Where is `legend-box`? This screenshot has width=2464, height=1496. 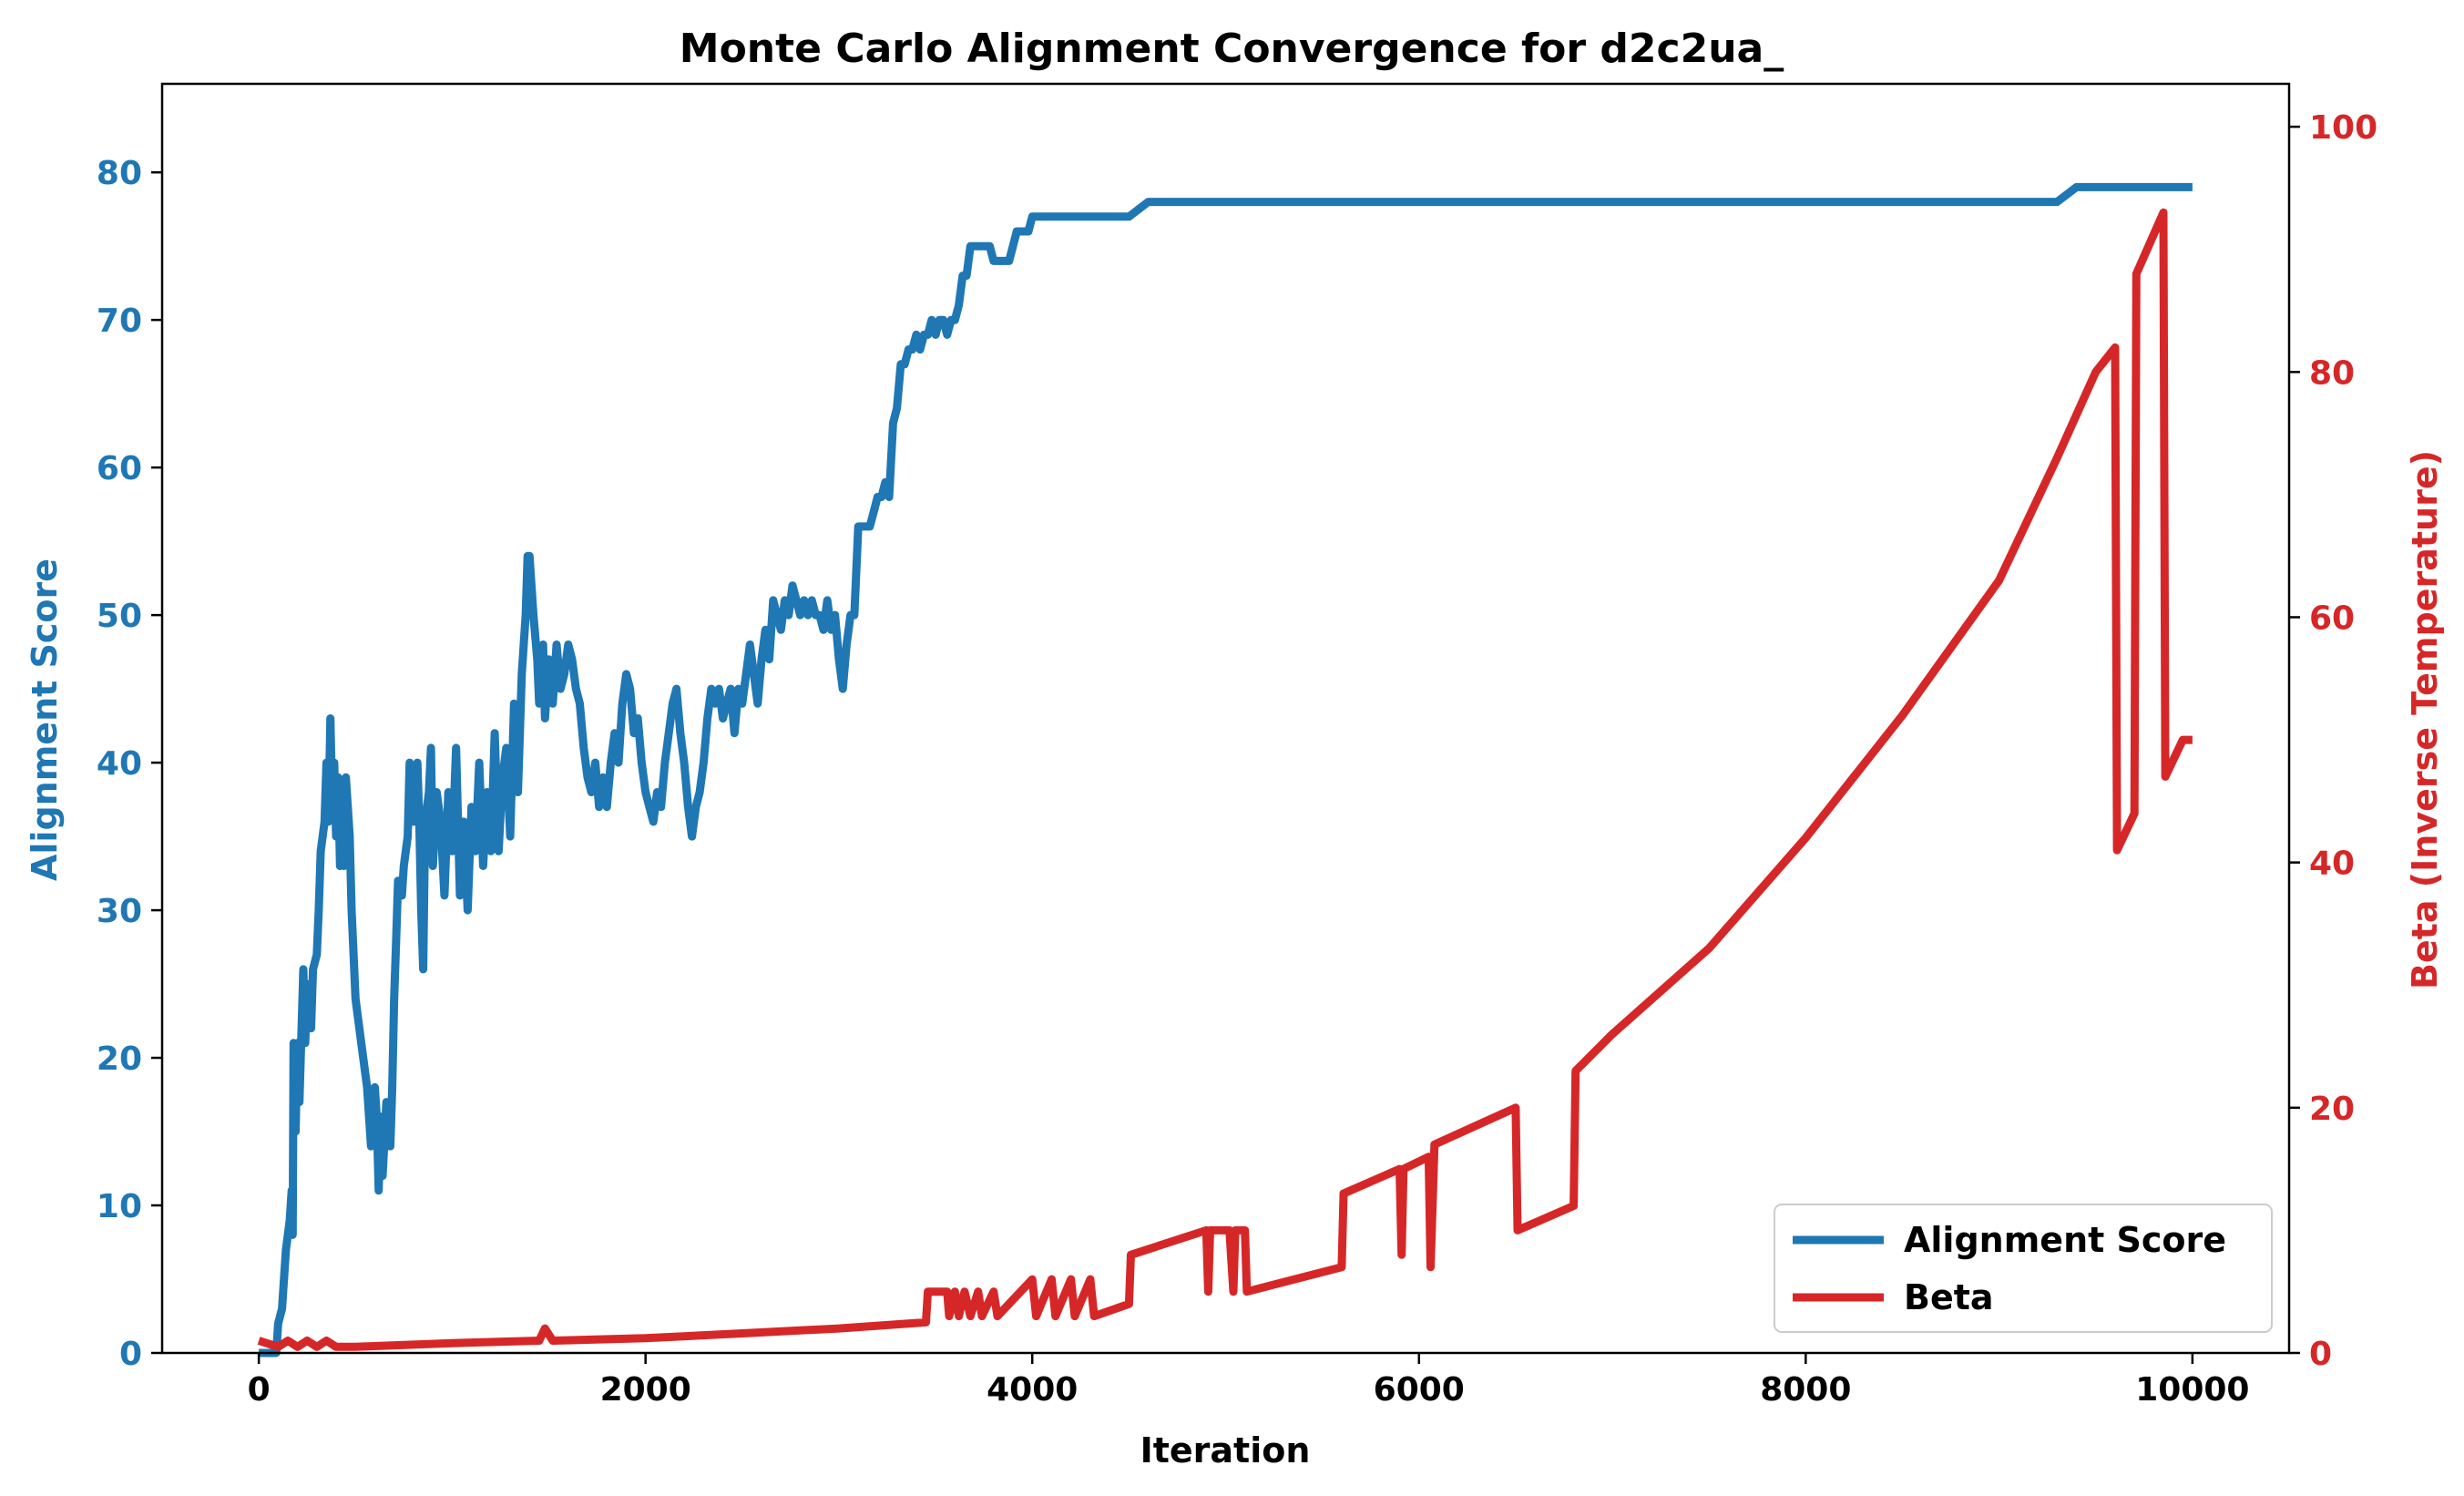 legend-box is located at coordinates (2023, 1268).